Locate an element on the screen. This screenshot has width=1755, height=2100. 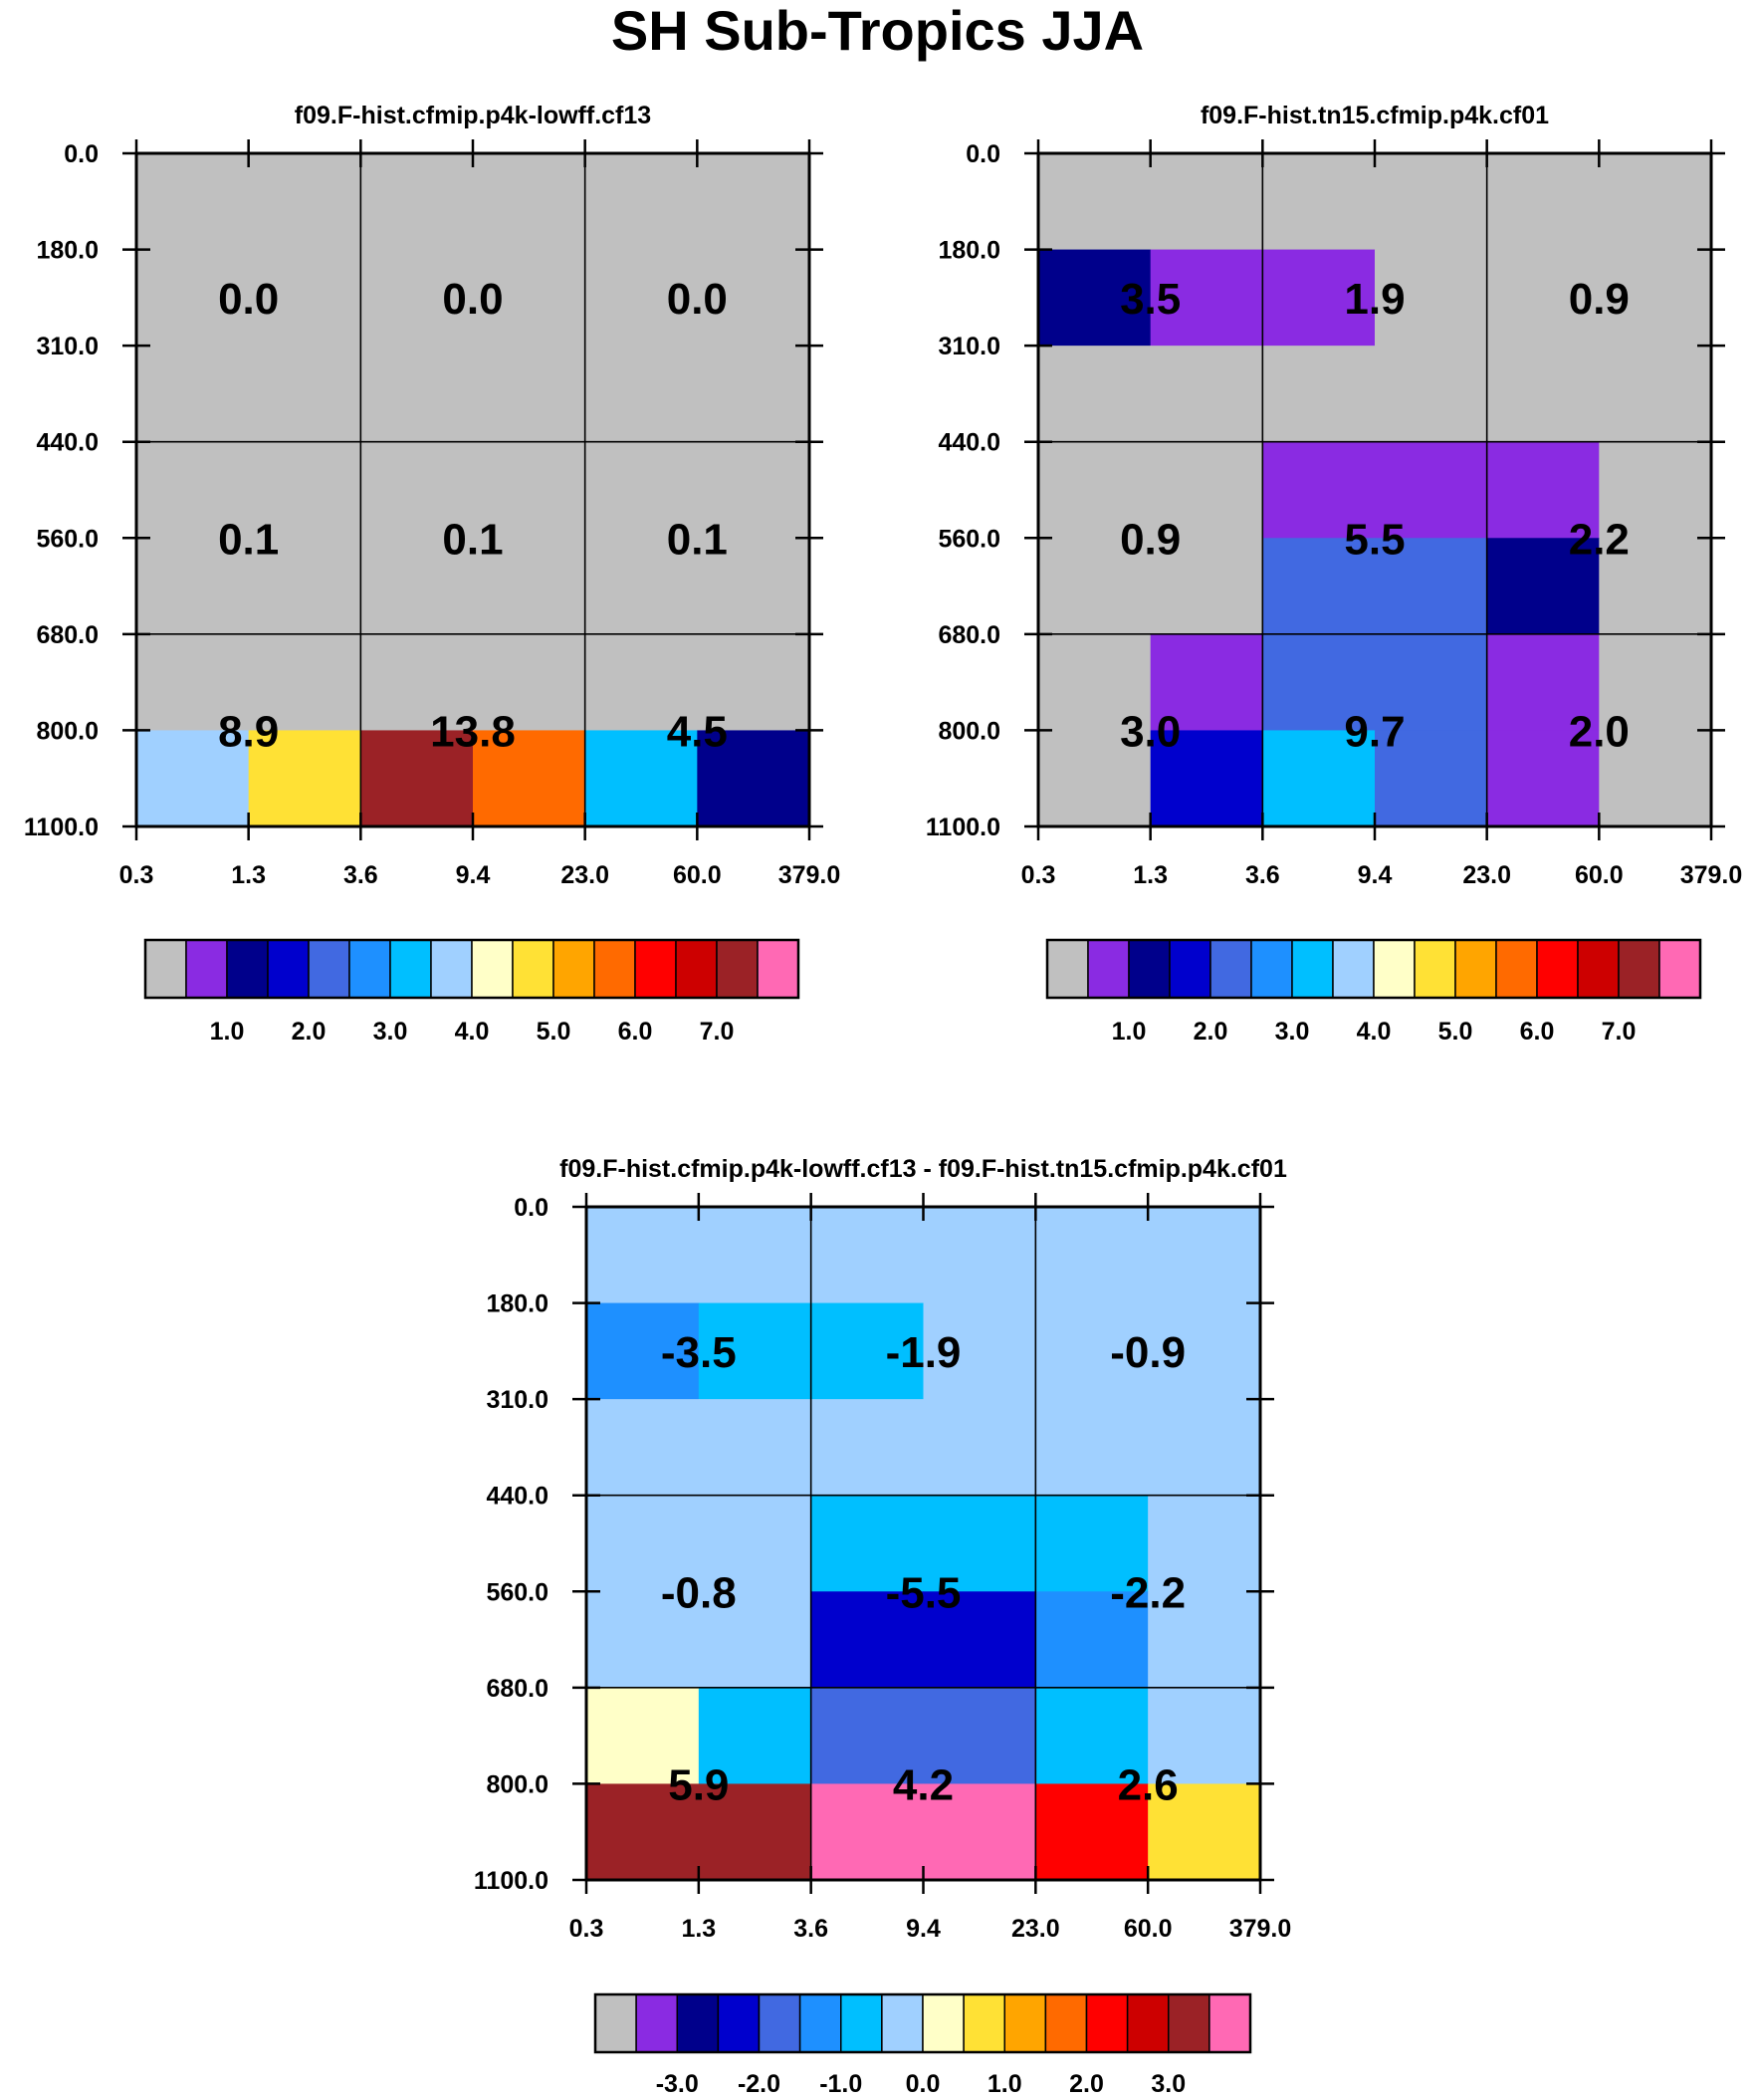
colorbar-label: -3.0 is located at coordinates (677, 2084).